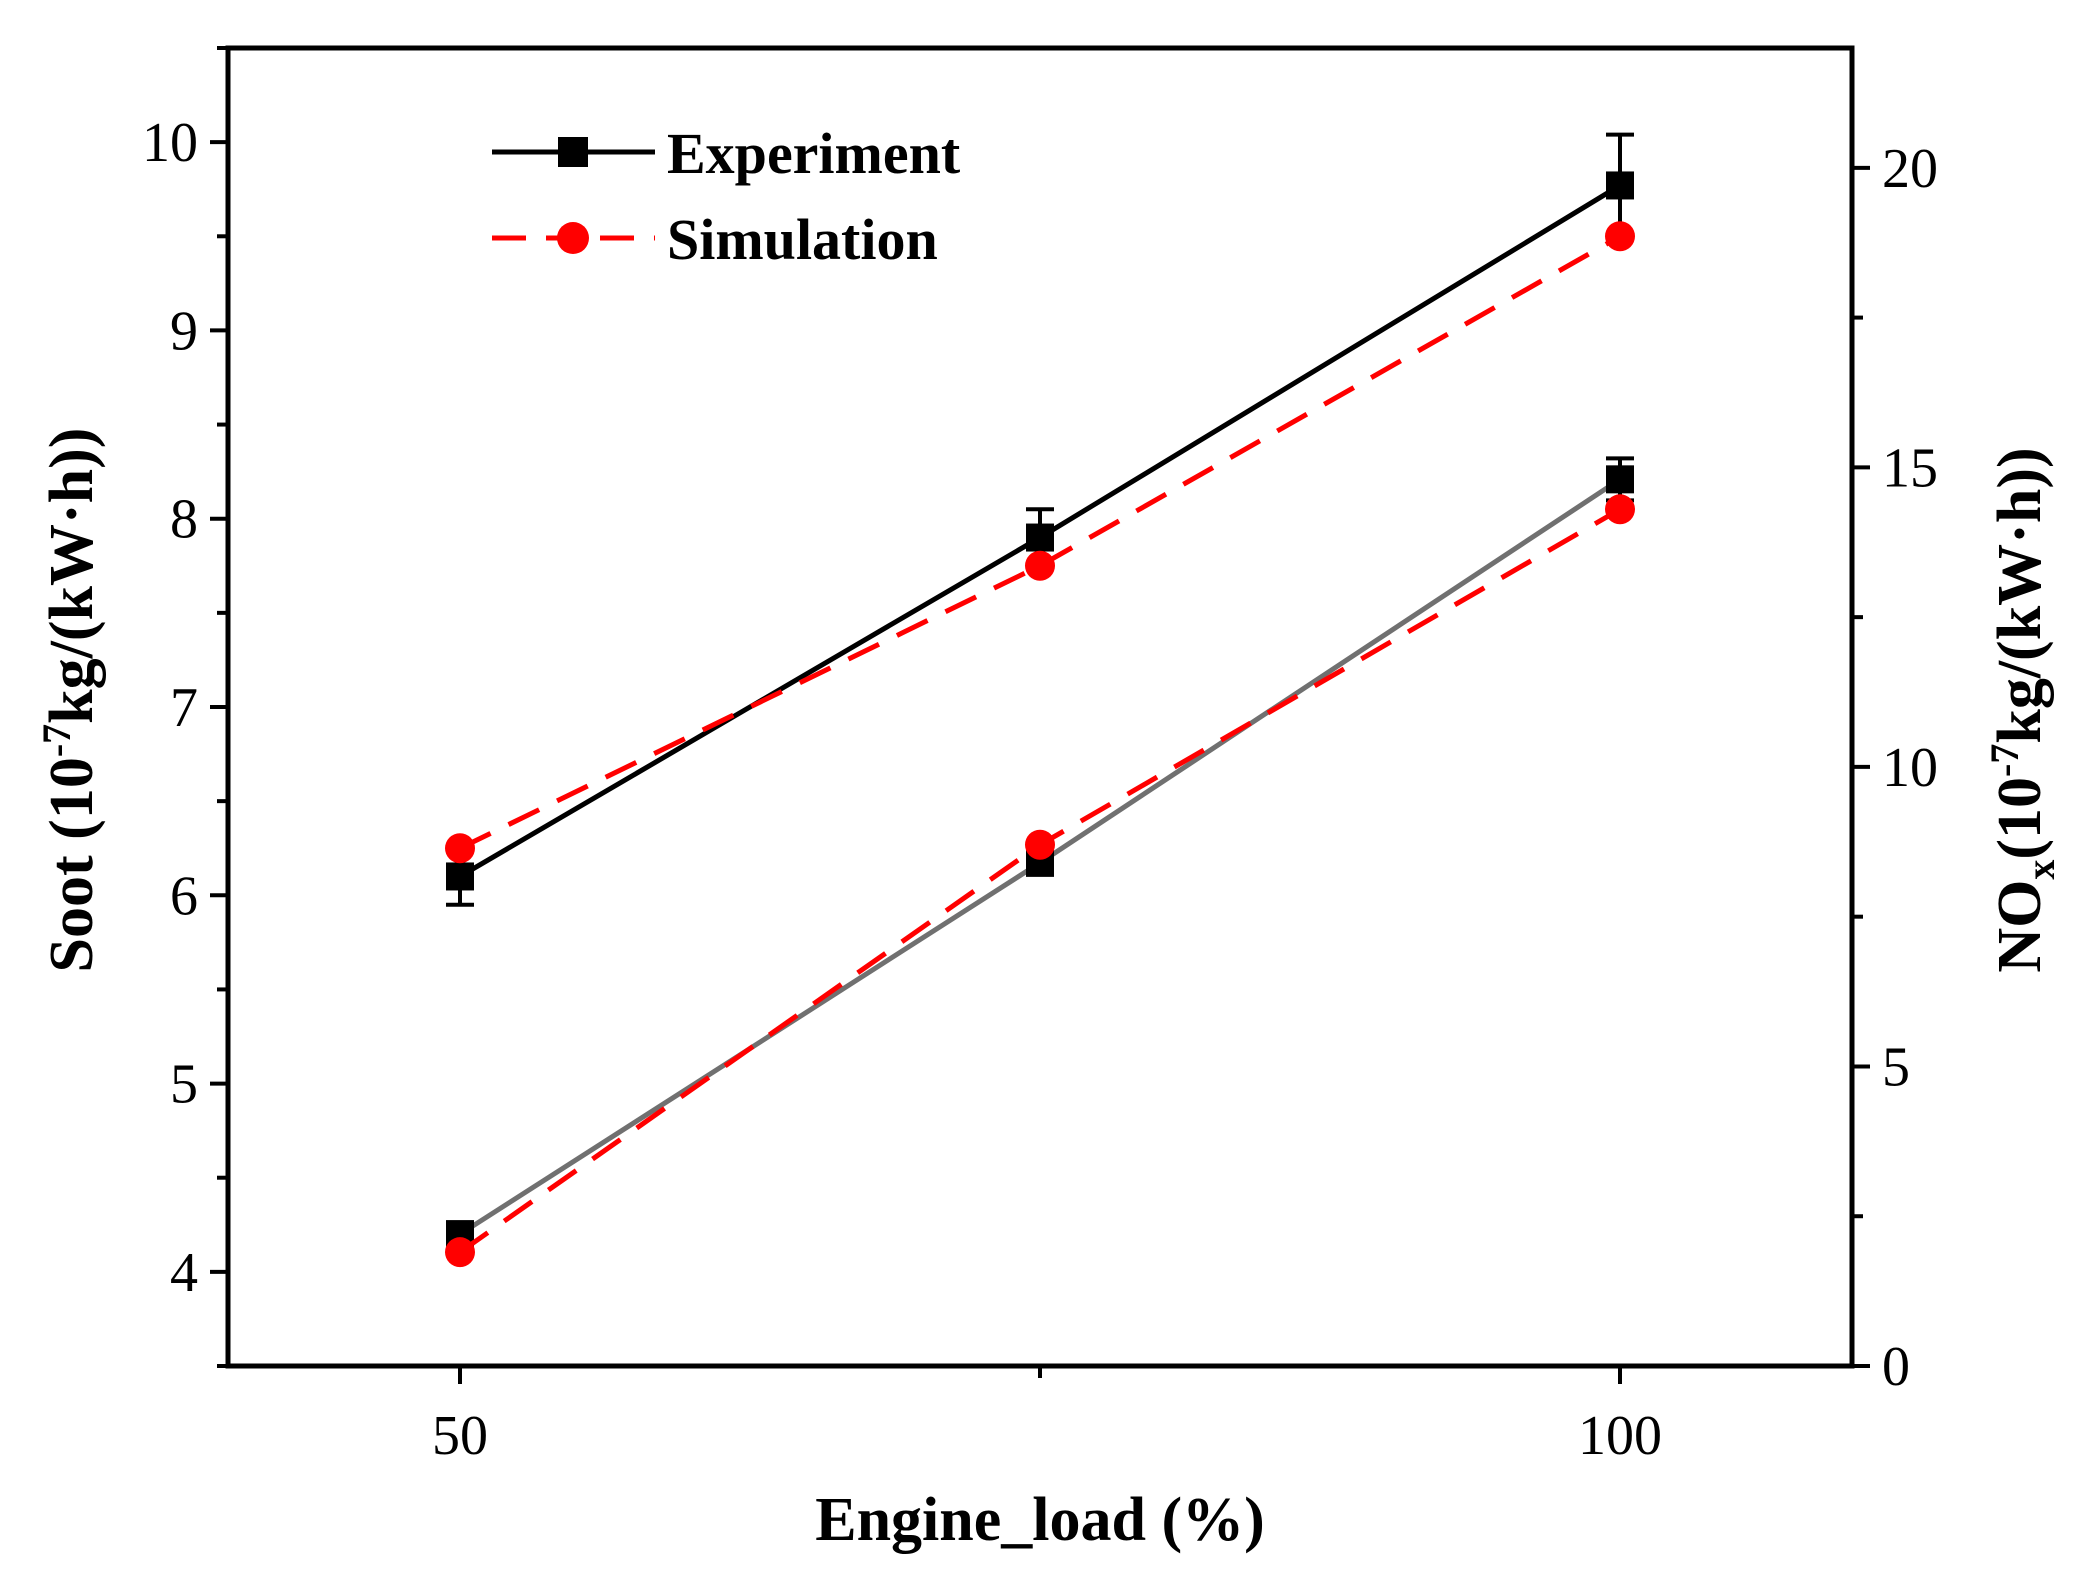 This screenshot has width=2082, height=1580. What do you see at coordinates (184, 1085) in the screenshot?
I see `left-y-tick-label: 5` at bounding box center [184, 1085].